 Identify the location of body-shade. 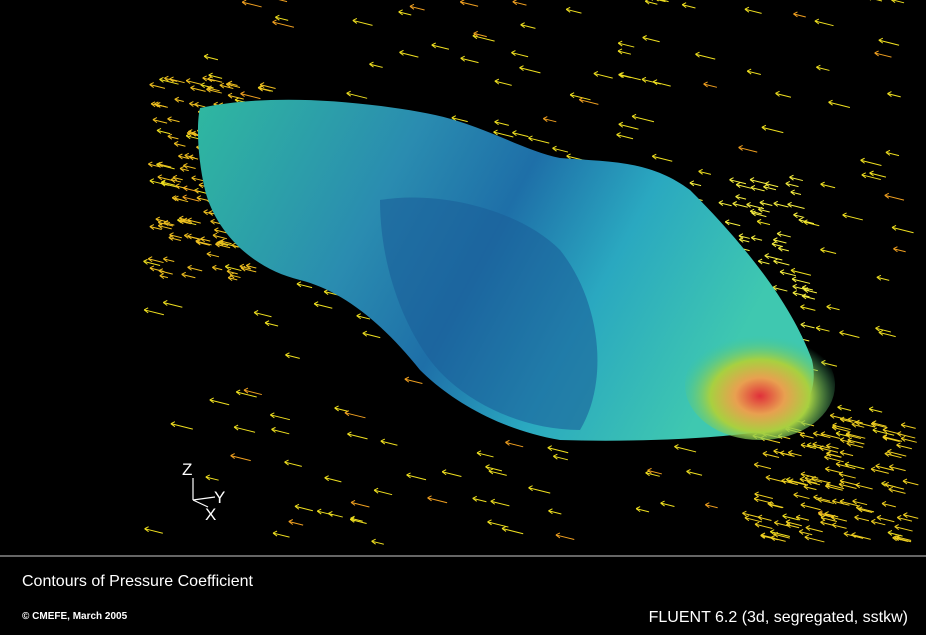
(489, 313).